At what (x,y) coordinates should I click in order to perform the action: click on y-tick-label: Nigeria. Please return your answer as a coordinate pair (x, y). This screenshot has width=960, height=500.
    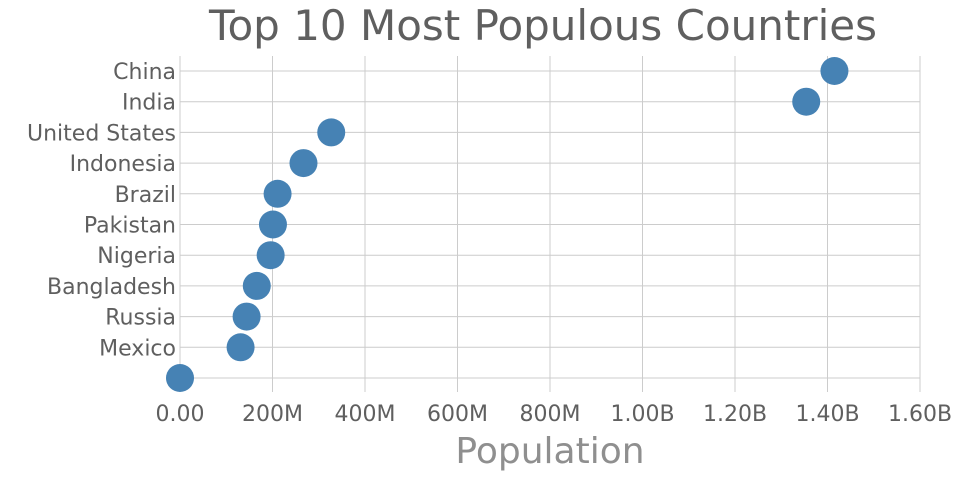
    Looking at the image, I should click on (136, 256).